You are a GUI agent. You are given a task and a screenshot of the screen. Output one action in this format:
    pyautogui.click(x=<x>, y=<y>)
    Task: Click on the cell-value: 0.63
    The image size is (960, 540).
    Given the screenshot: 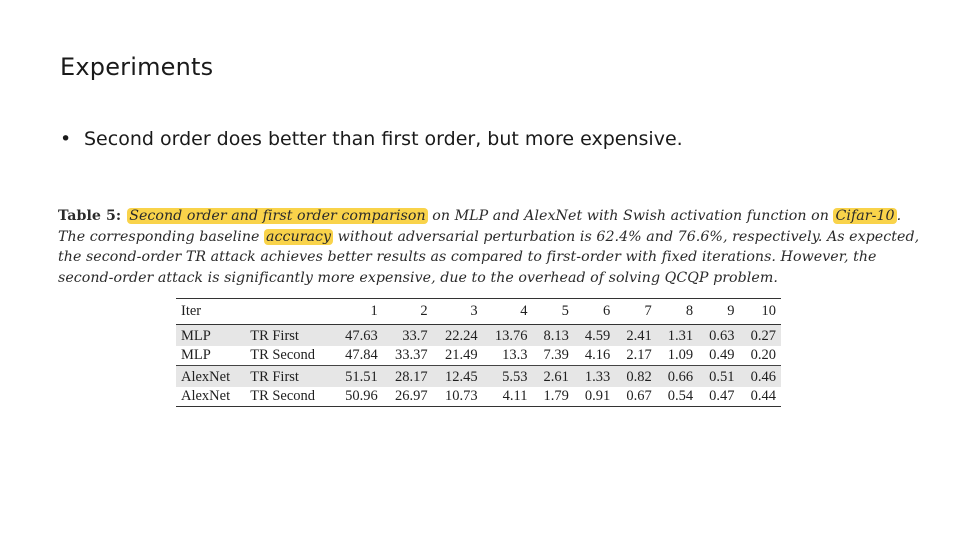 What is the action you would take?
    pyautogui.click(x=719, y=335)
    